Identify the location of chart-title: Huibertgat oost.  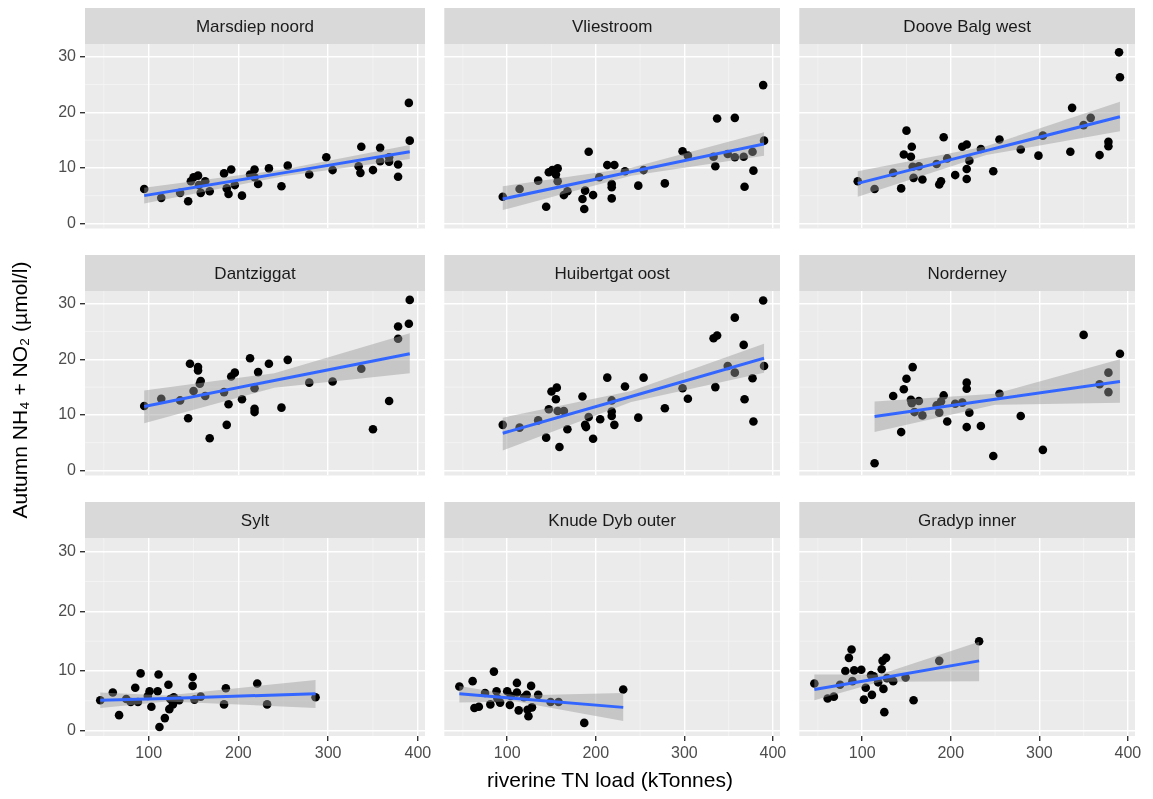
(612, 273).